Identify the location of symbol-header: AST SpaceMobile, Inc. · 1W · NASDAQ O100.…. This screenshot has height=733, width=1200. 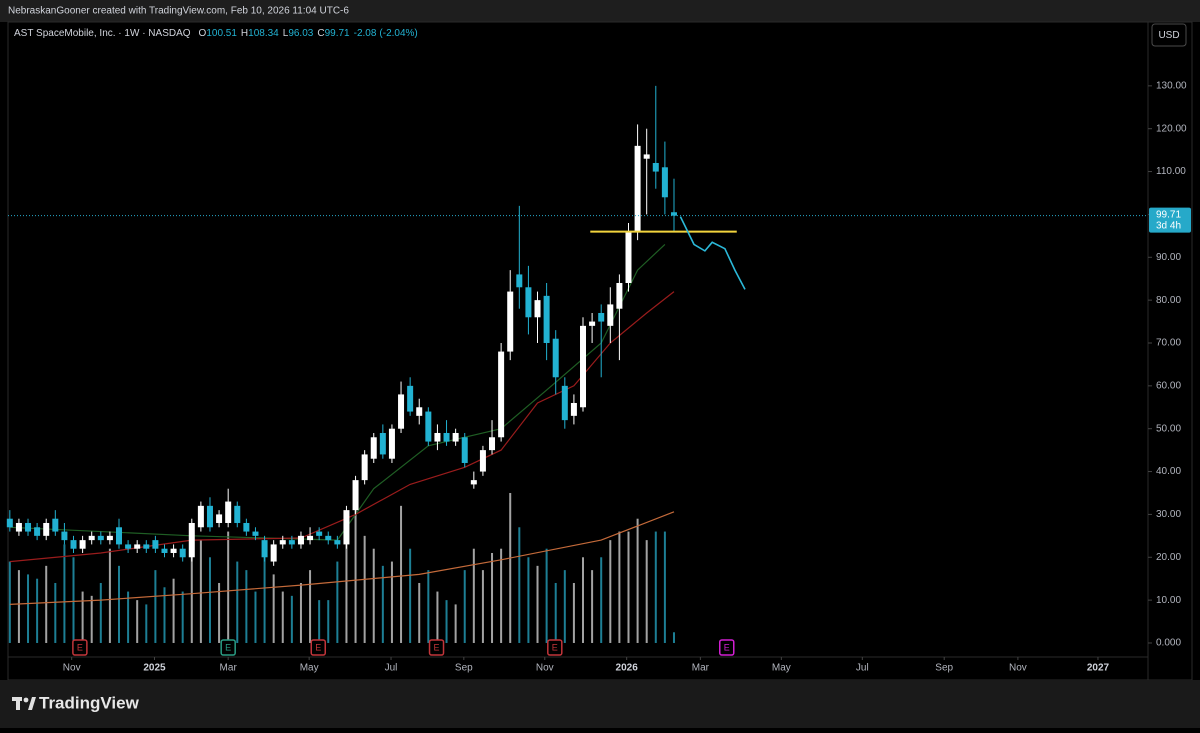
(216, 33).